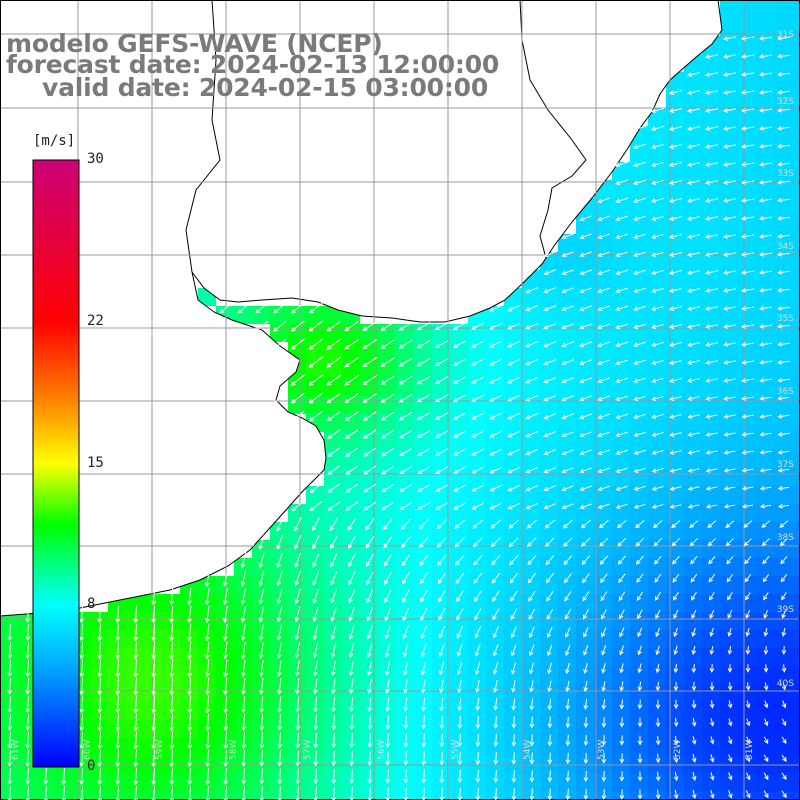 This screenshot has width=800, height=800. What do you see at coordinates (54, 141) in the screenshot?
I see `colorbar-unit-label: [m/s]` at bounding box center [54, 141].